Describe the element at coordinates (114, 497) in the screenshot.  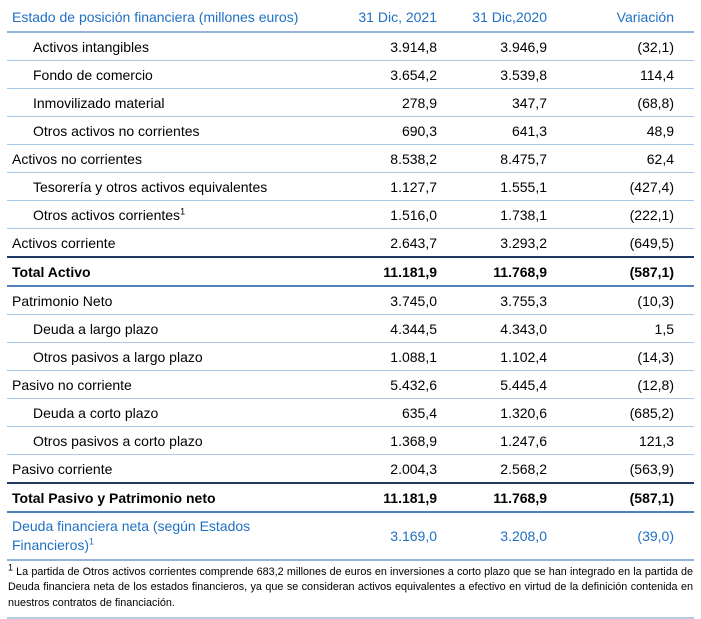
I see `row-label: Total Pasivo y Patrimonio neto` at that location.